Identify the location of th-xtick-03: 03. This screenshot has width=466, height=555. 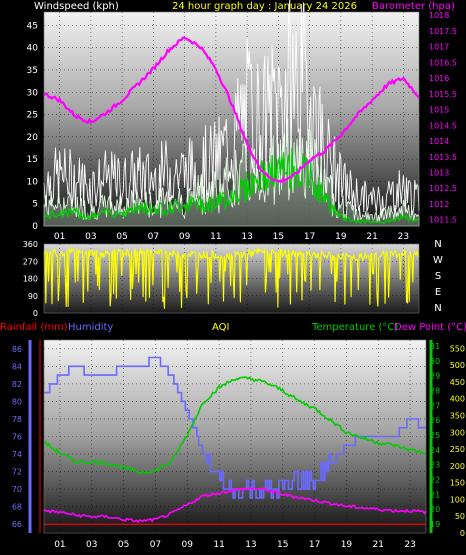
(91, 545).